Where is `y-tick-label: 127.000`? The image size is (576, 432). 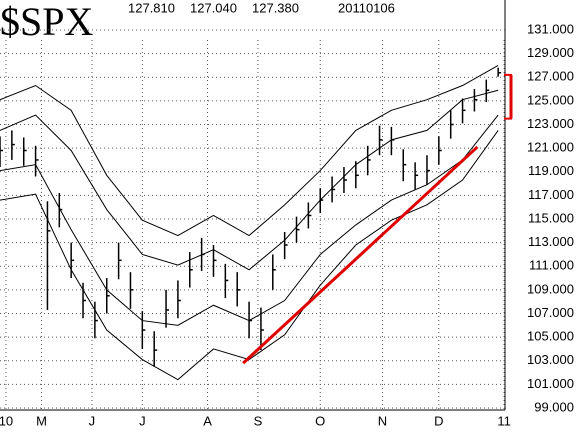
y-tick-label: 127.000 is located at coordinates (550, 76).